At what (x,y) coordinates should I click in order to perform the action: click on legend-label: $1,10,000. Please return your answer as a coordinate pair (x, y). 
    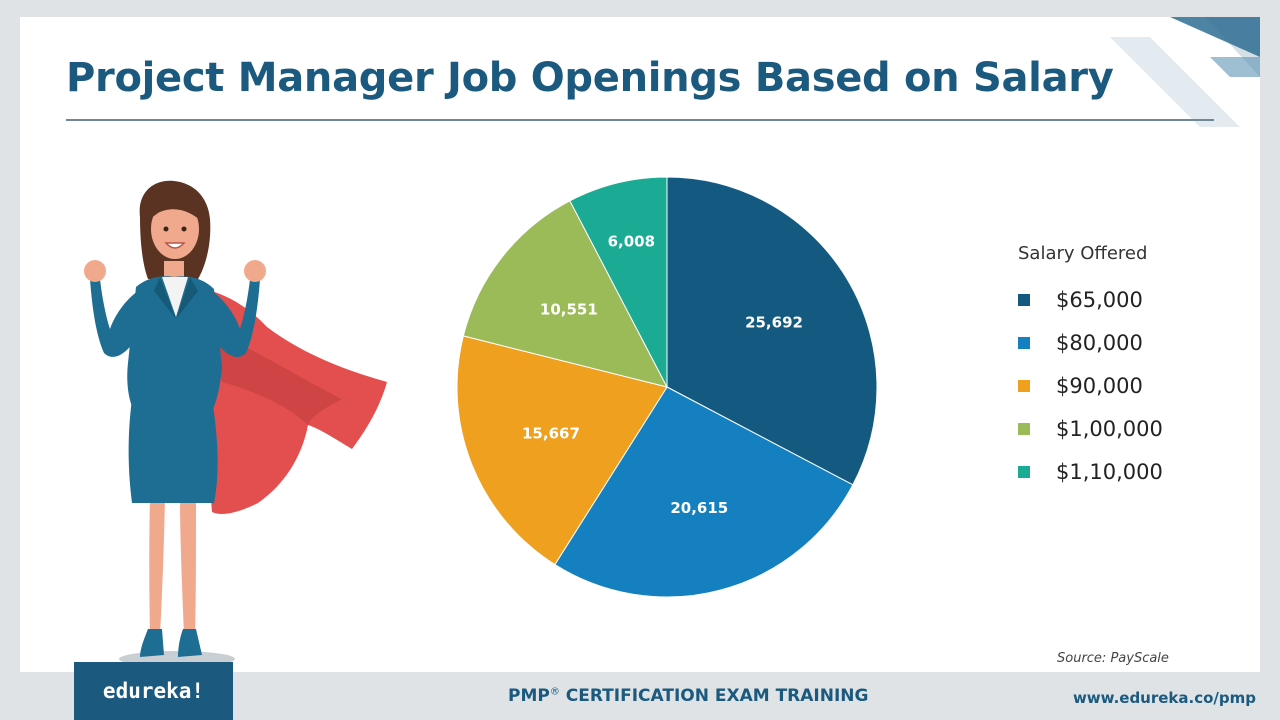
    Looking at the image, I should click on (1109, 471).